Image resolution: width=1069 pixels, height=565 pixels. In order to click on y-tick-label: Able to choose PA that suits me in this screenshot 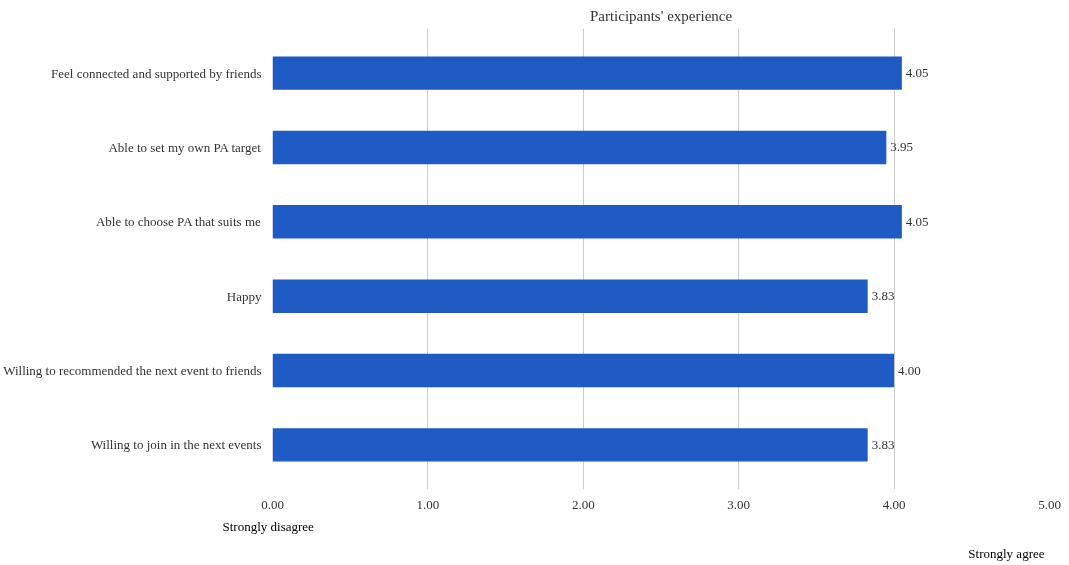, I will do `click(178, 222)`.